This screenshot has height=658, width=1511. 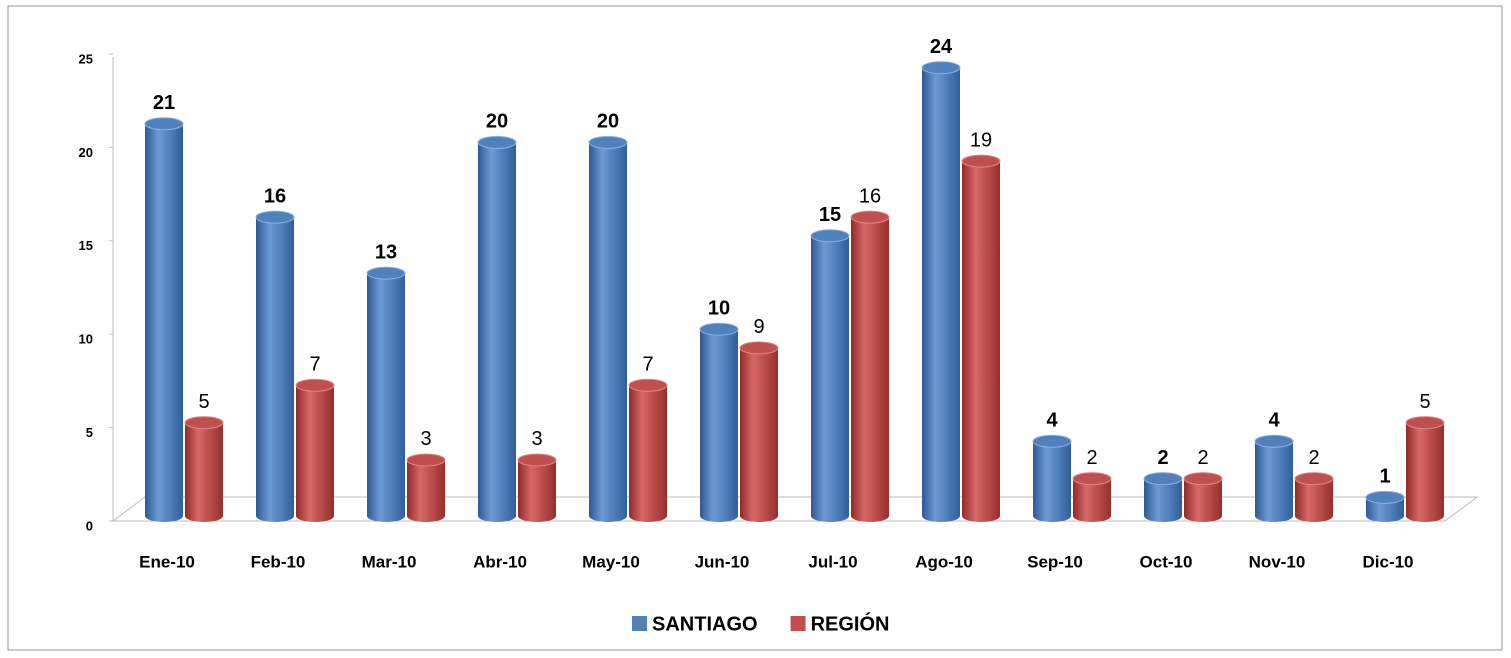 I want to click on floor, so click(x=795, y=509).